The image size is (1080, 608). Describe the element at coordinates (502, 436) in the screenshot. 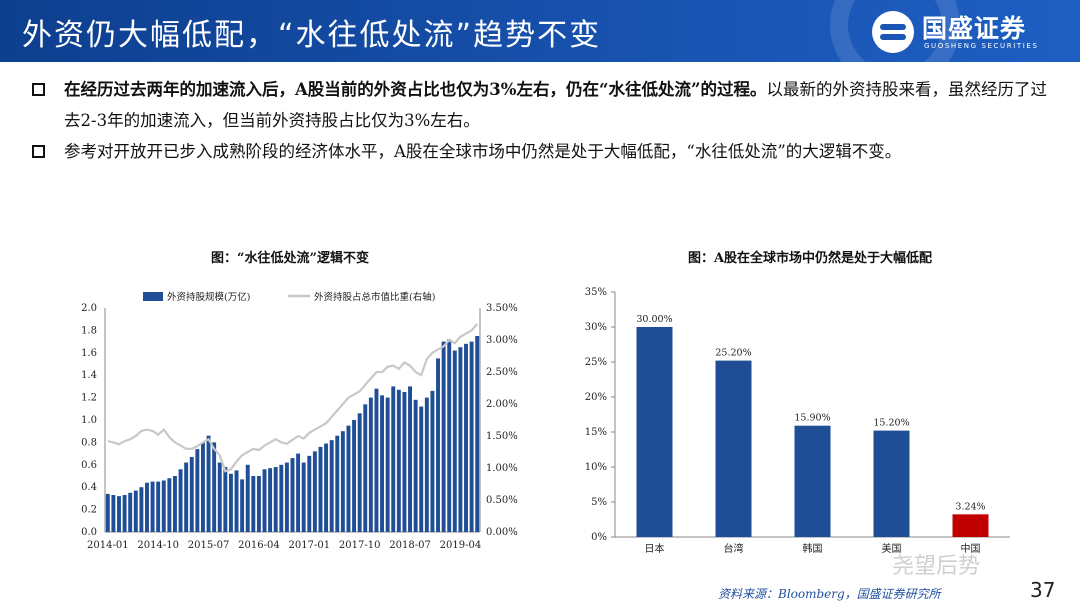

I see `y-right-tick-label: 1.50%` at that location.